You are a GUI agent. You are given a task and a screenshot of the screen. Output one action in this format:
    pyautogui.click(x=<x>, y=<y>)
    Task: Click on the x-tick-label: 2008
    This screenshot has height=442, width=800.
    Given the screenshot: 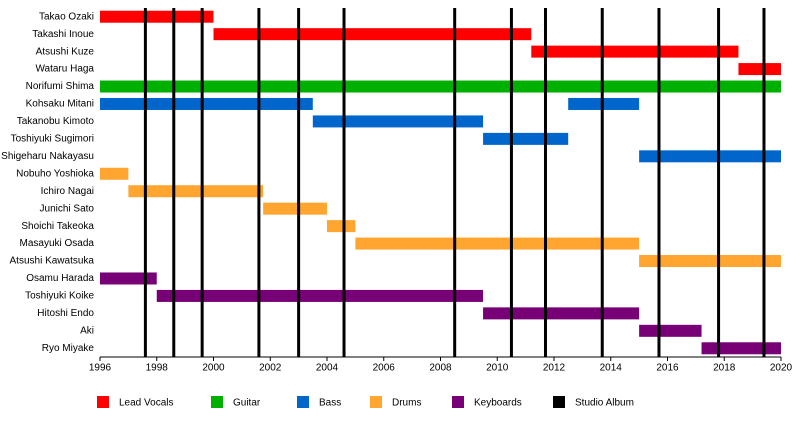 What is the action you would take?
    pyautogui.click(x=440, y=368)
    